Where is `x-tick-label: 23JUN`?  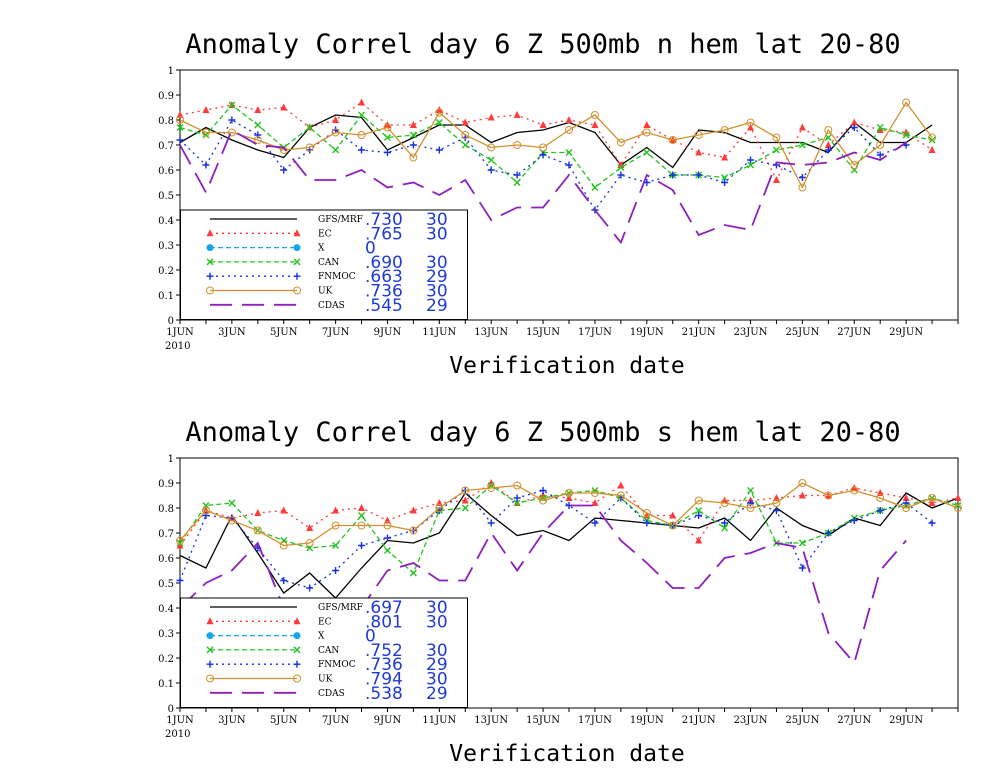 x-tick-label: 23JUN is located at coordinates (751, 332).